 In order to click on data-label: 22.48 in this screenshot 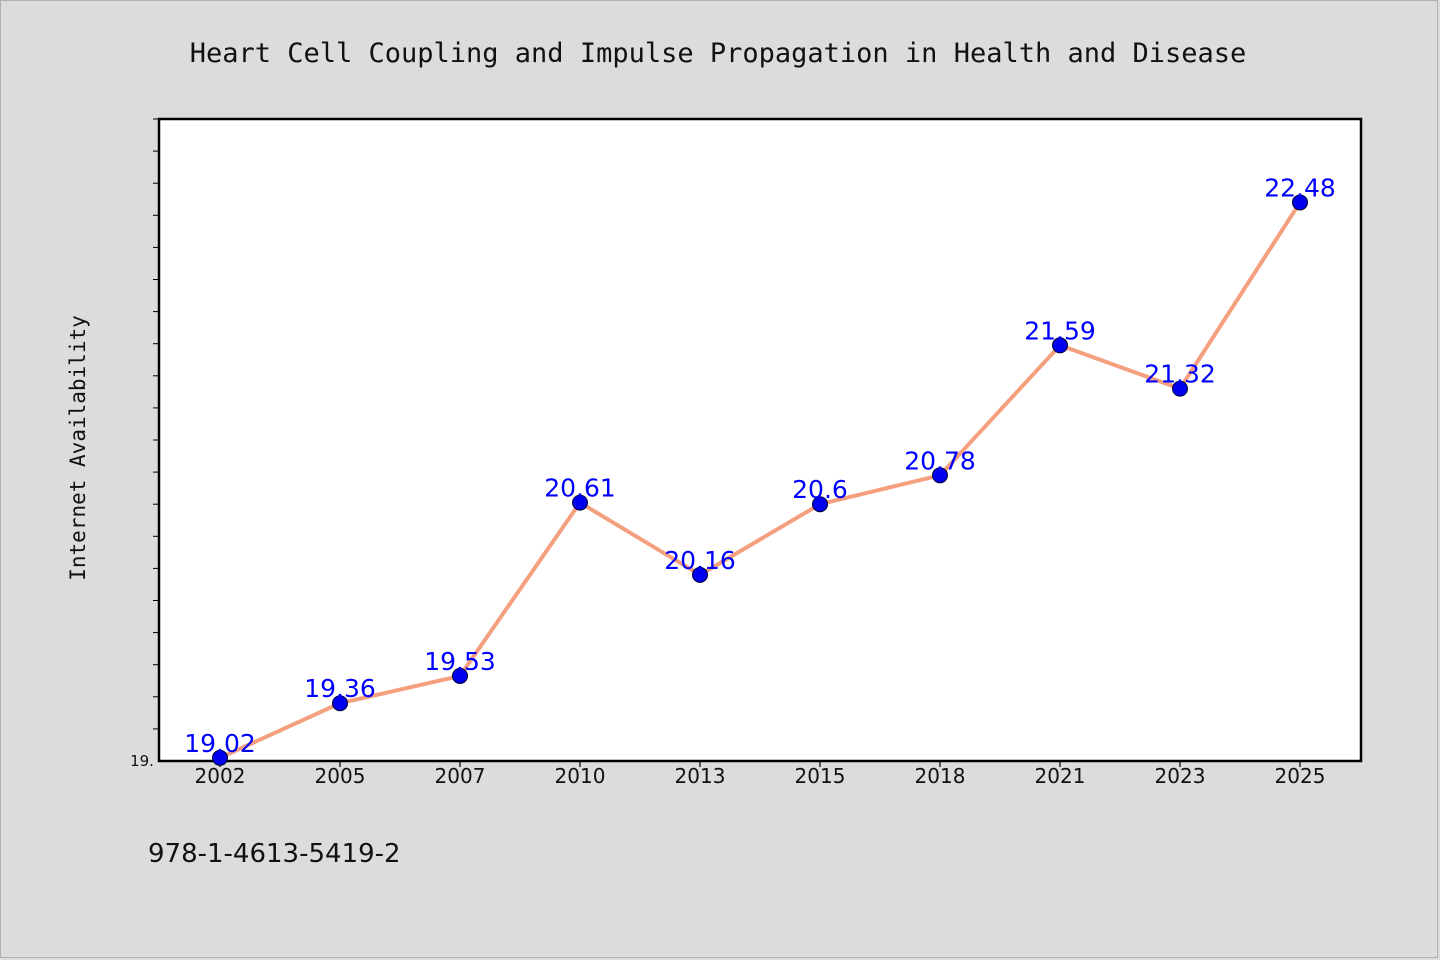, I will do `click(1300, 187)`.